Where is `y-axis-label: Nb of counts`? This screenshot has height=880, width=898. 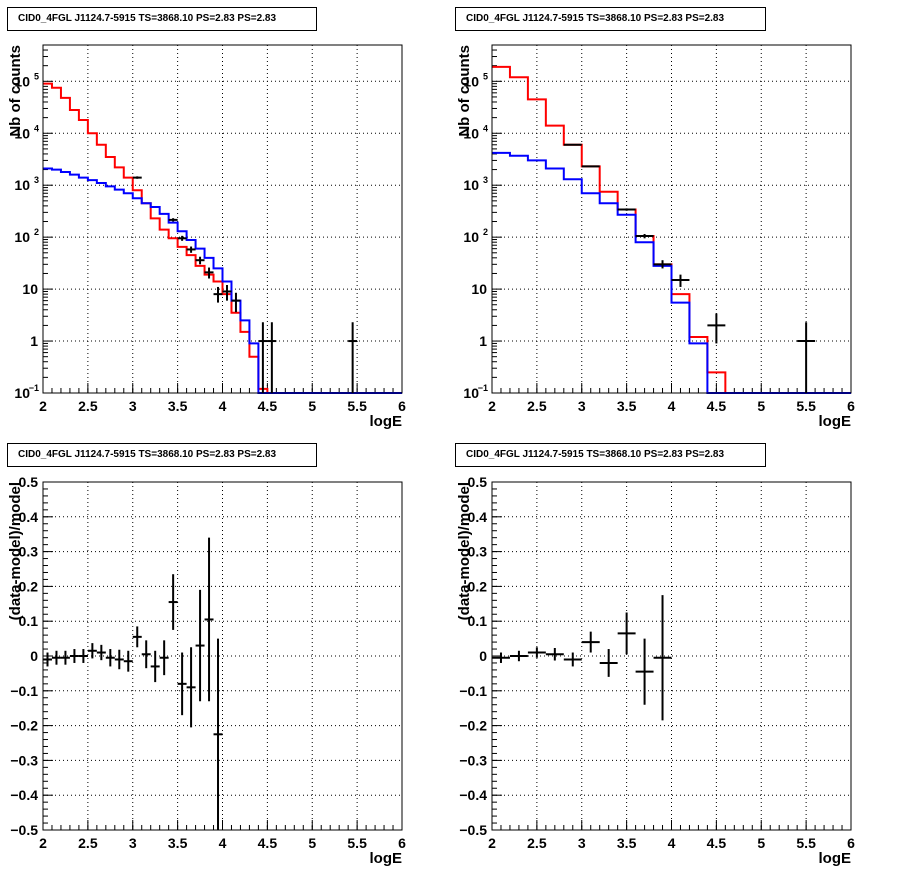 y-axis-label: Nb of counts is located at coordinates (464, 91).